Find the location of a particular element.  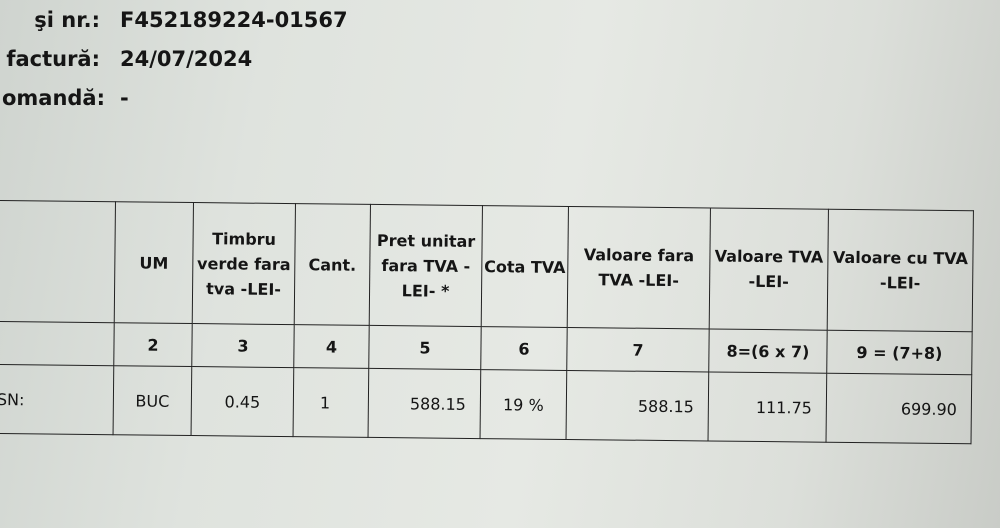

header-valoare-fara: Valoare fara TVA -LEI- is located at coordinates (639, 267).